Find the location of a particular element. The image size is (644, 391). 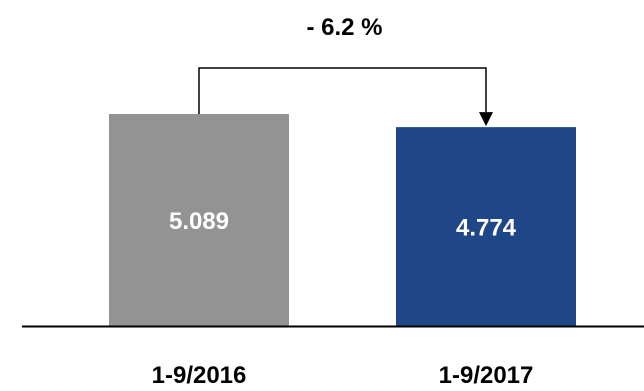

bar-1-9/2017 is located at coordinates (486, 226).